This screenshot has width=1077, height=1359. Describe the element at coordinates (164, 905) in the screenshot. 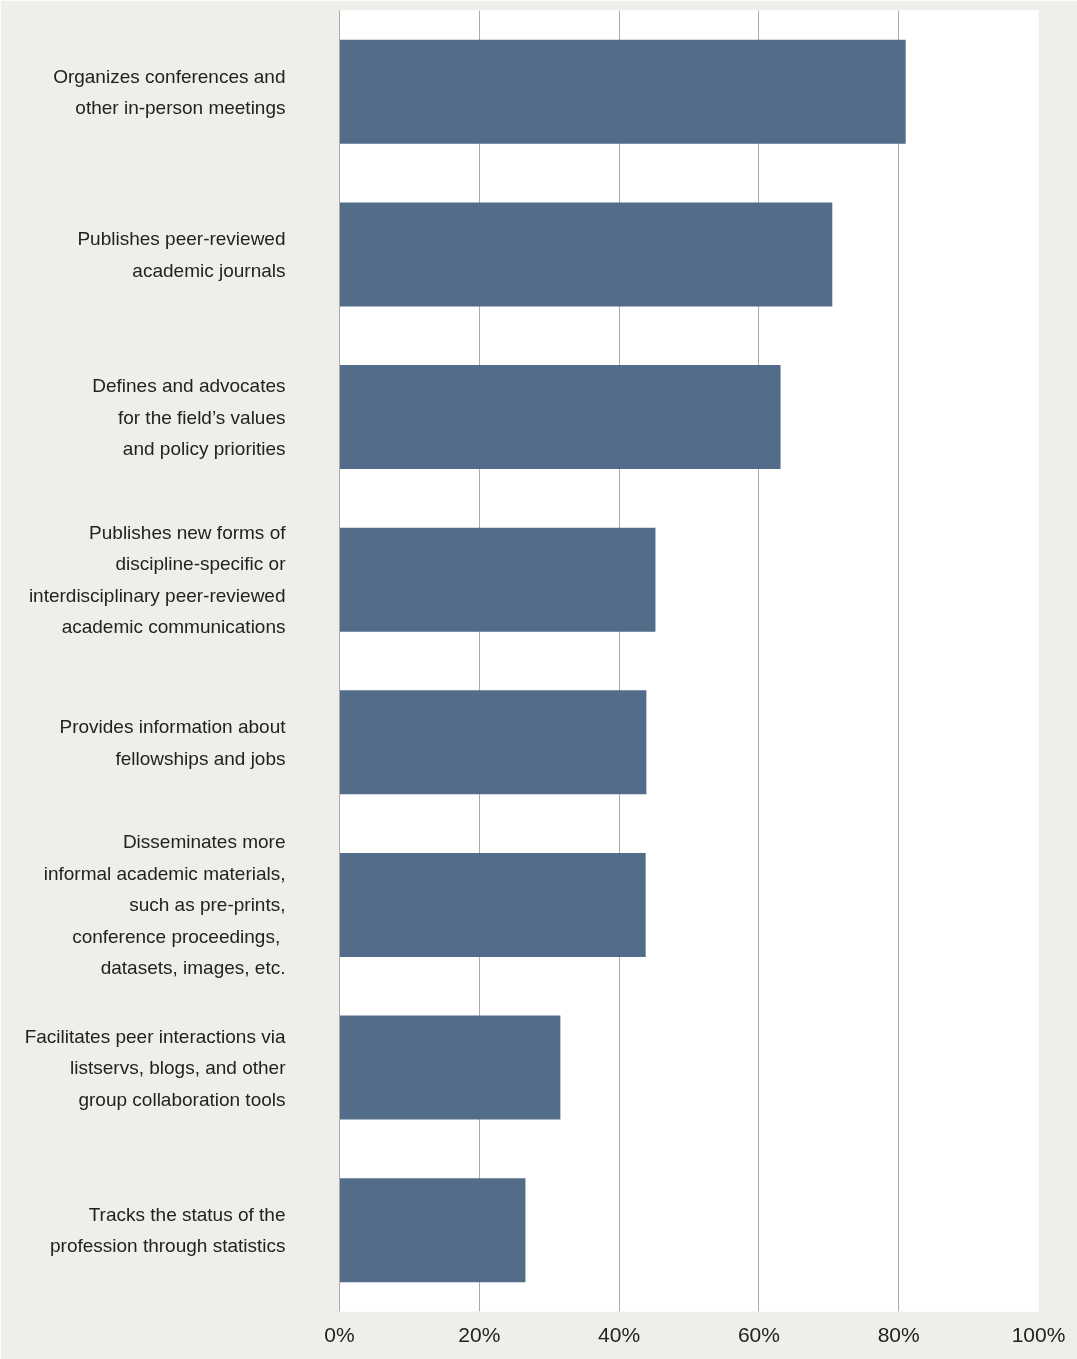

I see `y-tick-label: Disseminates more informal academic materials, such as pre-prints, conference proceedings, datasets, images, etc.` at that location.